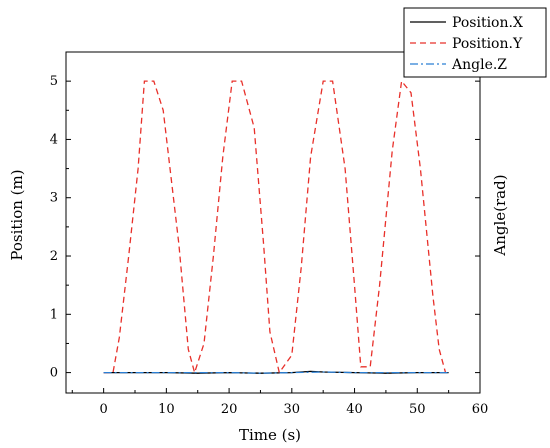 Image resolution: width=550 pixels, height=448 pixels. Describe the element at coordinates (229, 409) in the screenshot. I see `x-tick-label: 20` at that location.